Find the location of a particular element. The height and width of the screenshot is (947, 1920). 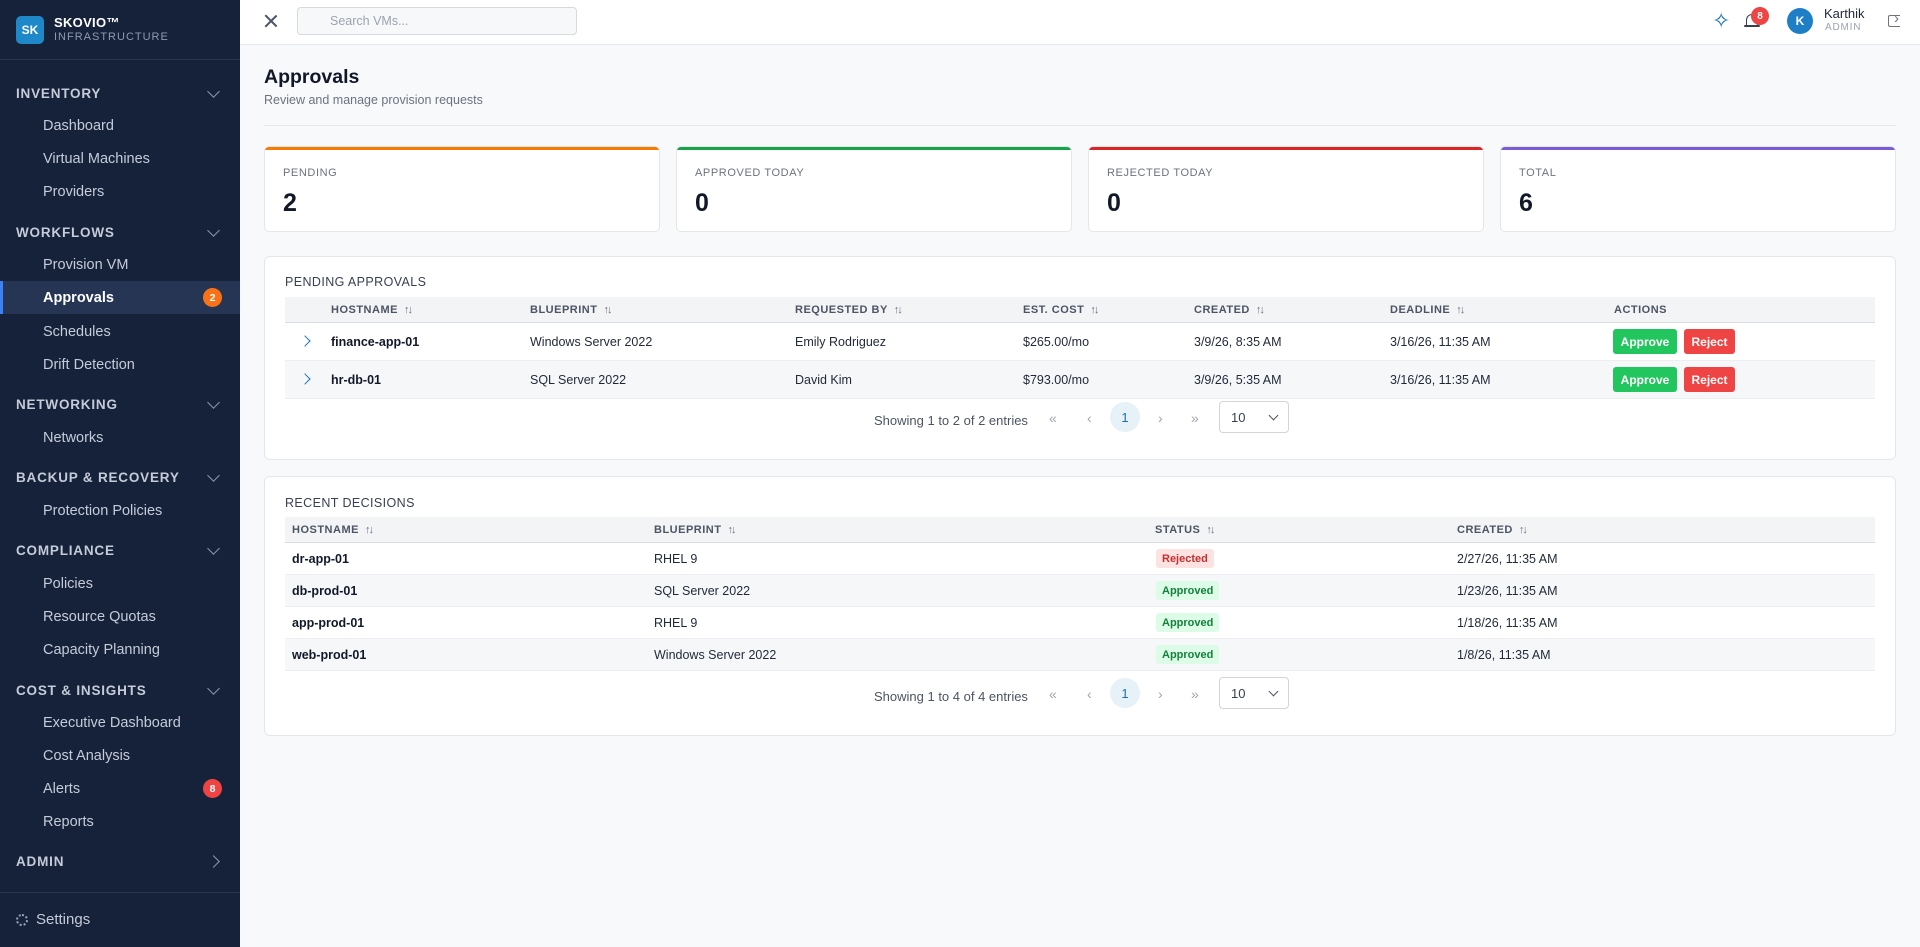

sidebar-item-virtual-machines: Virtual Machines is located at coordinates (96, 158).